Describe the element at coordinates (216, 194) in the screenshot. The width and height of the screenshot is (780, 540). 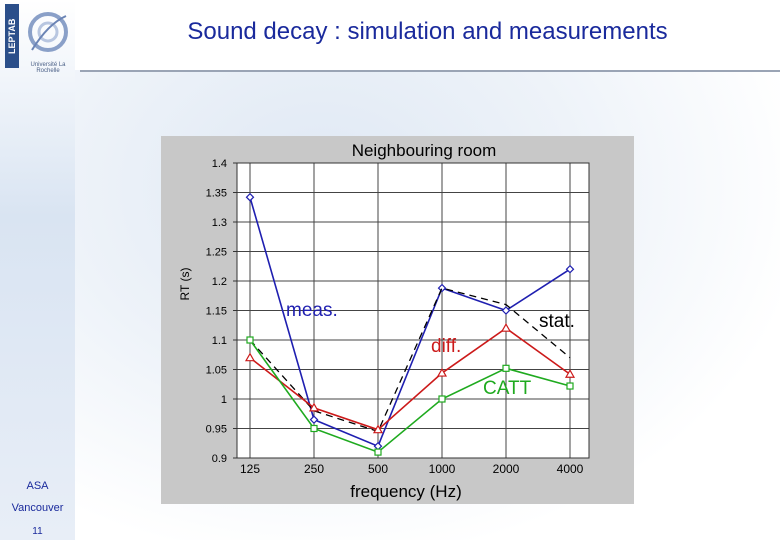
I see `y-tick-label: 1.35` at that location.